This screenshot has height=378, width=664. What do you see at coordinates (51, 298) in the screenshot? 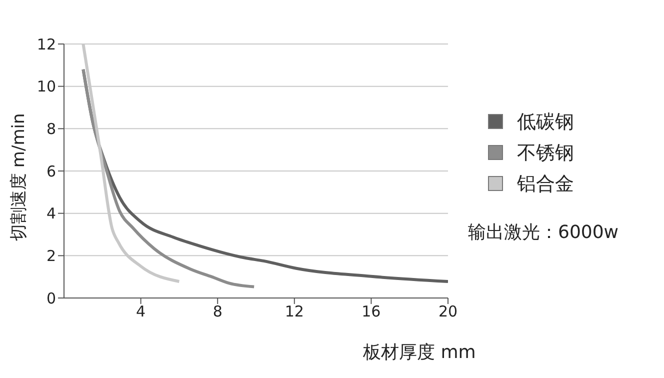
I see `y-tick-label: 0` at bounding box center [51, 298].